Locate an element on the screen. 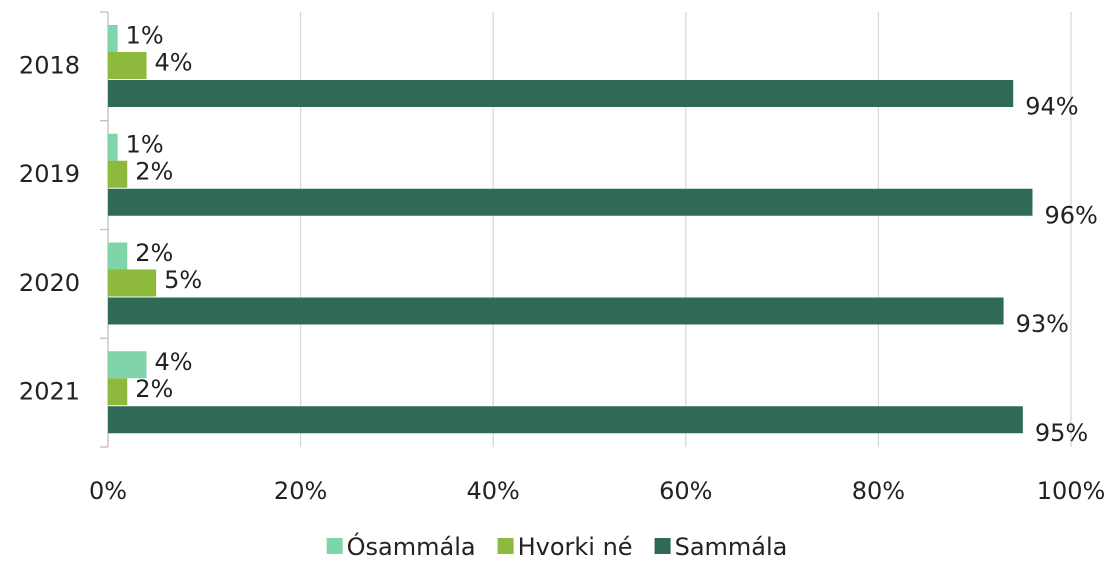  legend-label: Hvorki né is located at coordinates (575, 547).